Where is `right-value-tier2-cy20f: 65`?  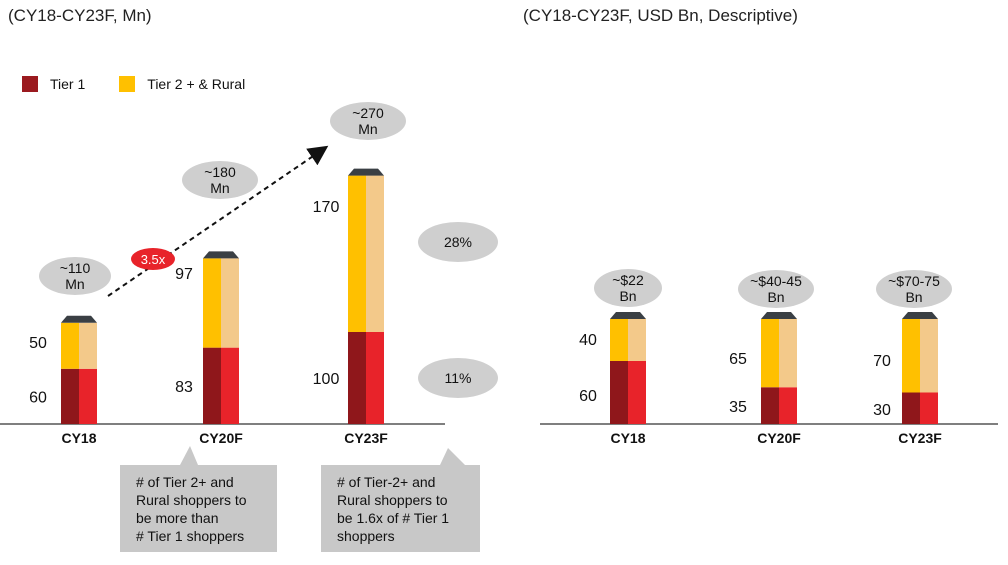 right-value-tier2-cy20f: 65 is located at coordinates (738, 359).